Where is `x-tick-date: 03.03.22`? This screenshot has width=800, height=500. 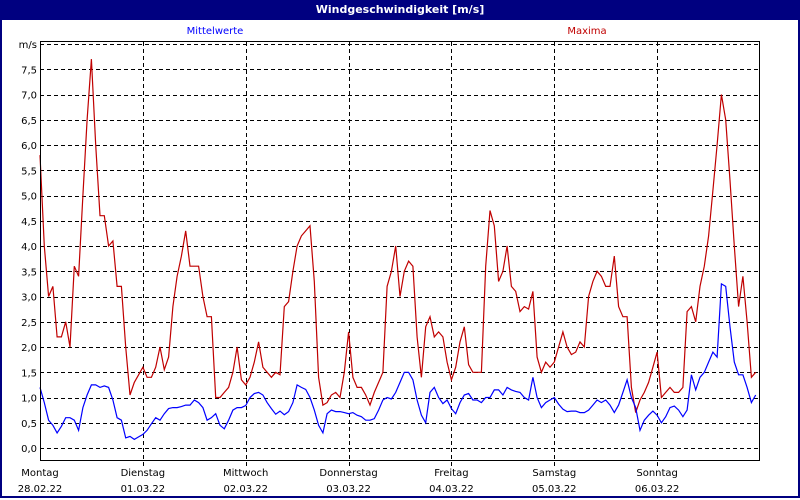 x-tick-date: 03.03.22 is located at coordinates (348, 489).